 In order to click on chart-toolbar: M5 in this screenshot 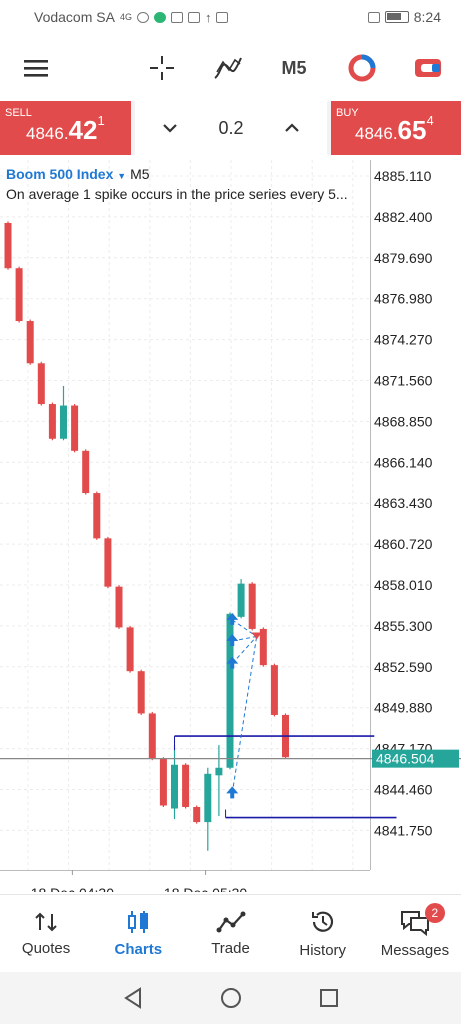, I will do `click(230, 68)`.